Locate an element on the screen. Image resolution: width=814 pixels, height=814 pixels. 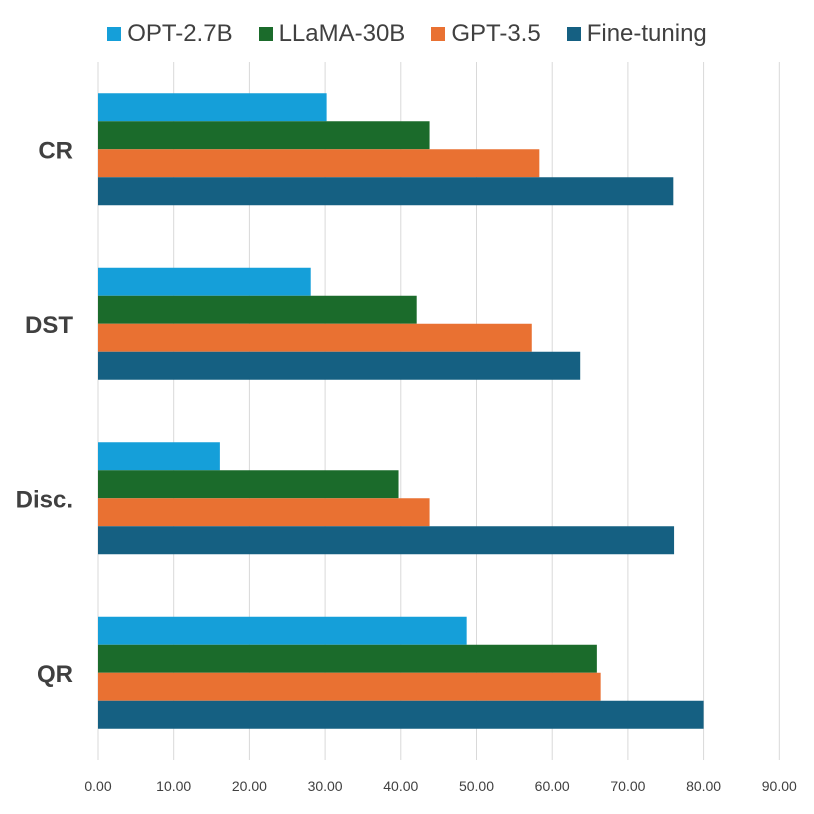
bar-gpt-3-5-disc is located at coordinates (264, 512).